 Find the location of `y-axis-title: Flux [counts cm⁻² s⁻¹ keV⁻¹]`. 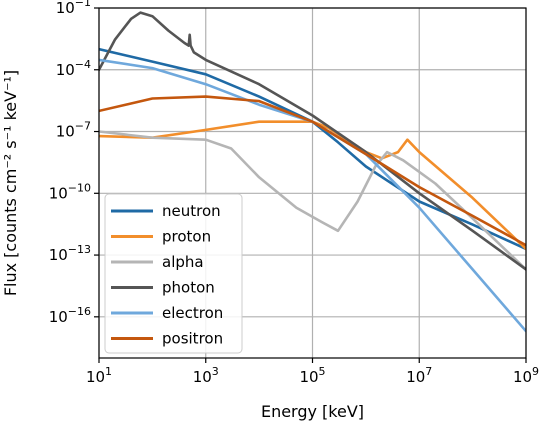

y-axis-title: Flux [counts cm⁻² s⁻¹ keV⁻¹] is located at coordinates (10, 183).